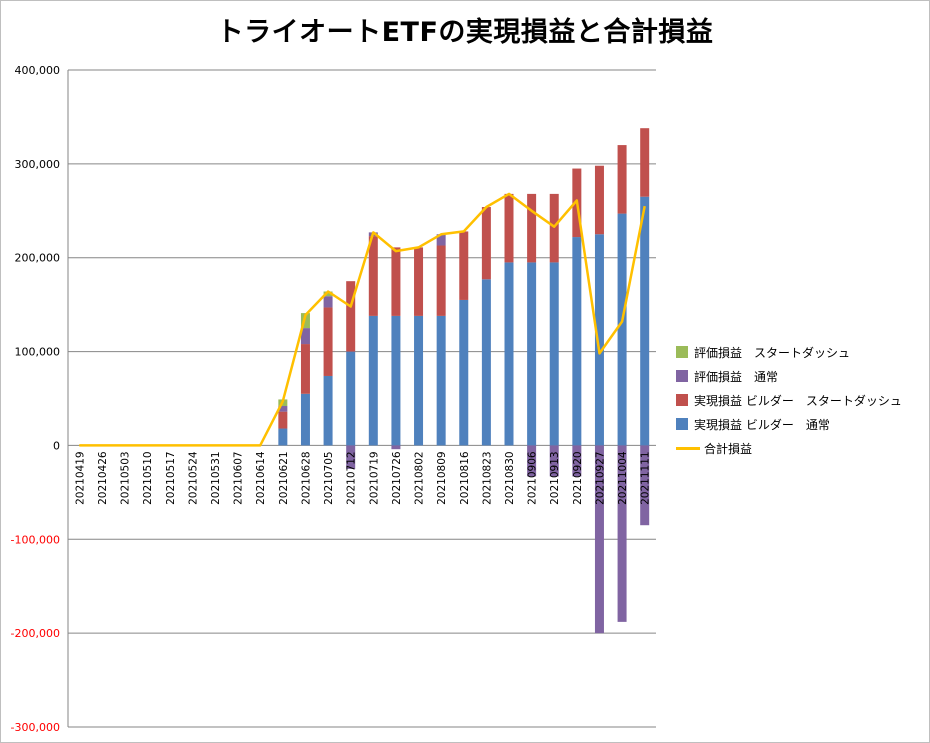 The image size is (930, 743). What do you see at coordinates (171, 477) in the screenshot?
I see `x-tick-label: 20210517` at bounding box center [171, 477].